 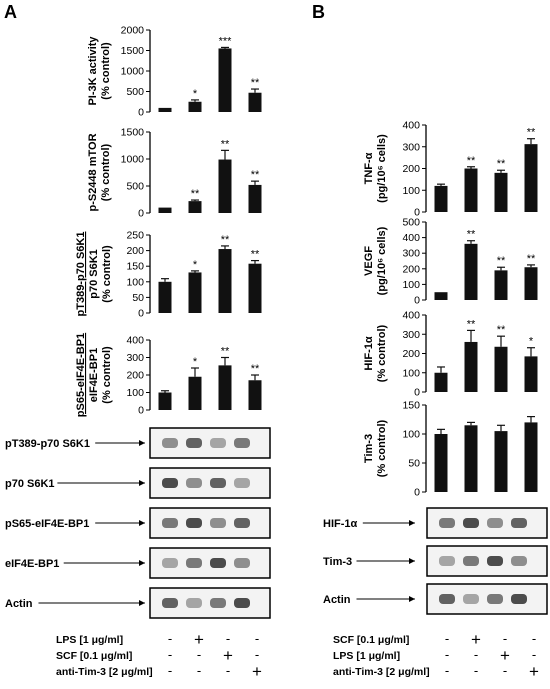 What do you see at coordinates (10, 12) in the screenshot?
I see `panel-label-a: A` at bounding box center [10, 12].